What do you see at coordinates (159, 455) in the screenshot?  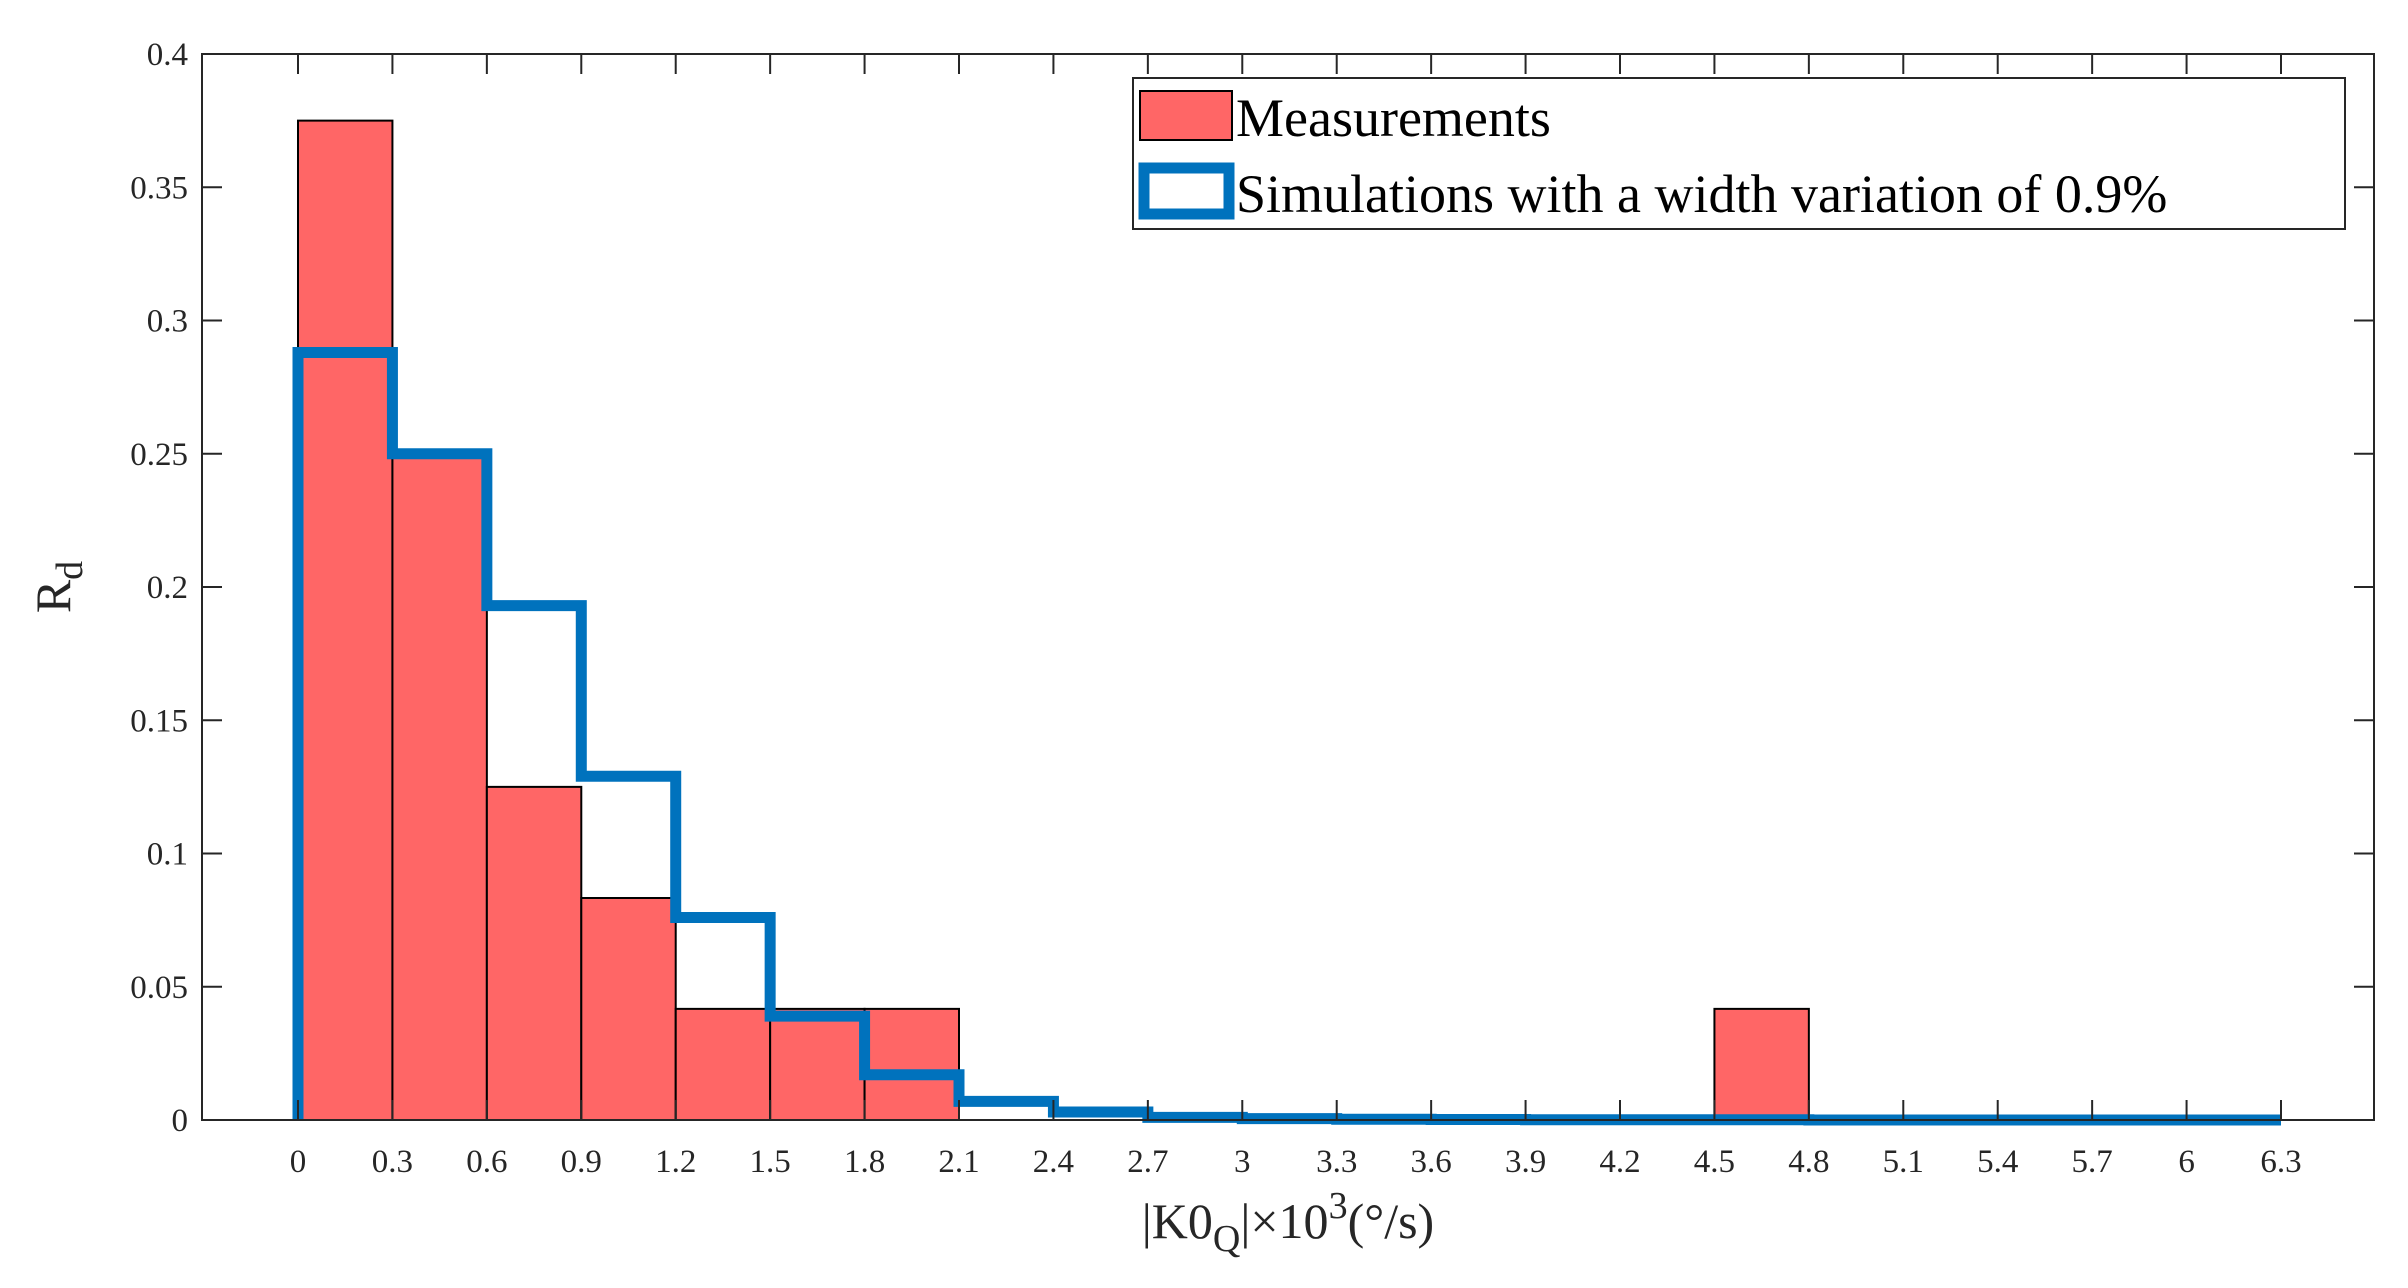 I see `y-tick-label: 0.25` at bounding box center [159, 455].